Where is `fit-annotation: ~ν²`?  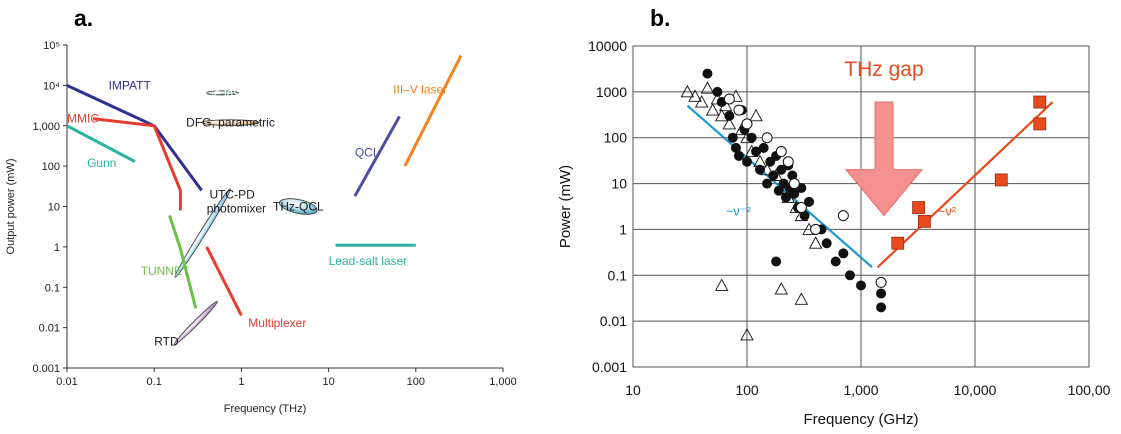 fit-annotation: ~ν² is located at coordinates (947, 211).